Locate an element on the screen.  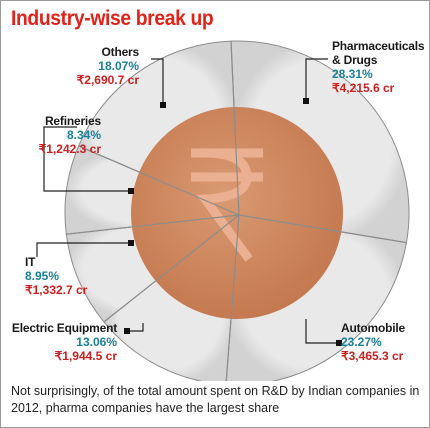
slice-value-electric-equipment: ₹1,944.5 cr is located at coordinates (85, 356).